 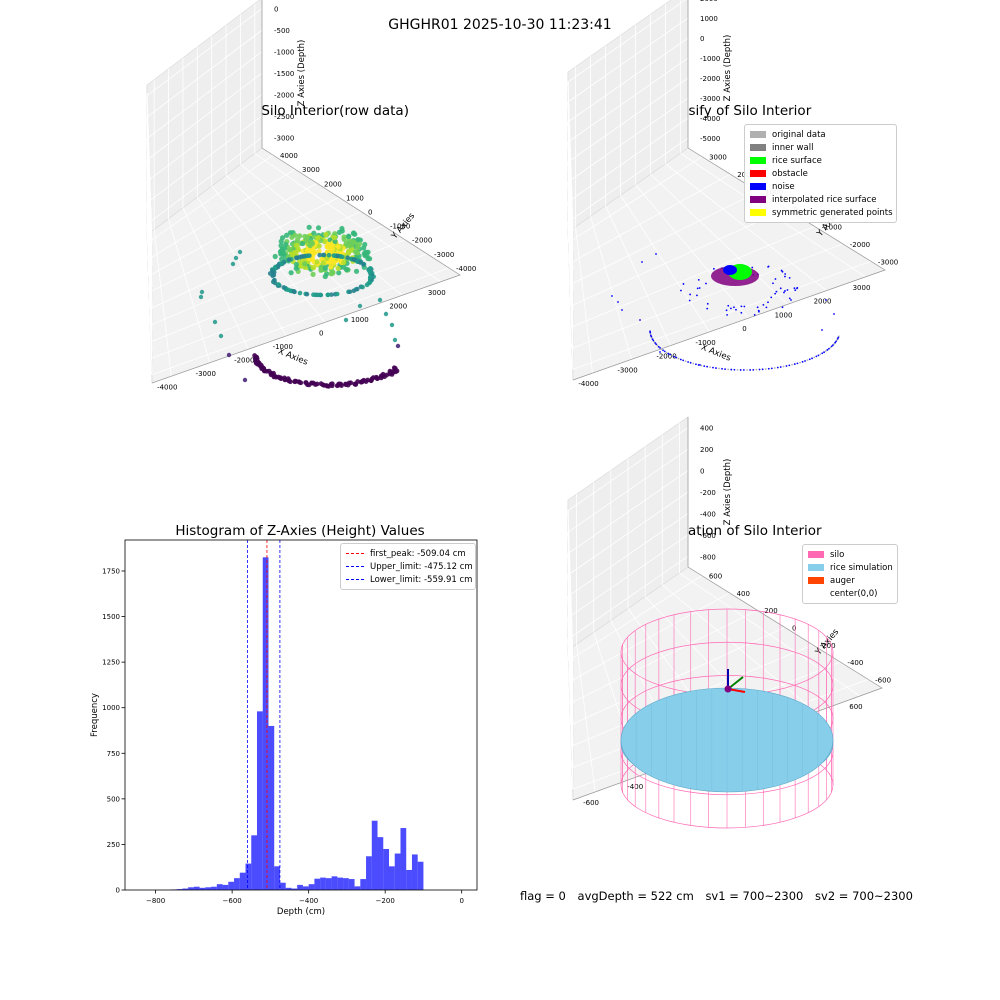 I want to click on p2-x-tick: 1000, so click(x=784, y=315).